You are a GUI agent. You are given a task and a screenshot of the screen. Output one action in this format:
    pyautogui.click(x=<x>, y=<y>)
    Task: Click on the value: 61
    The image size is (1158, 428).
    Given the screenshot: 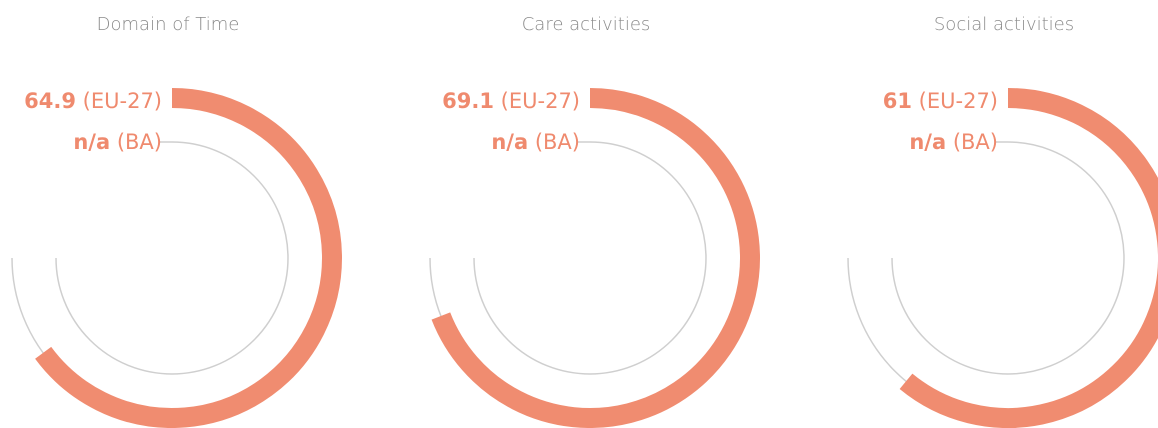 What is the action you would take?
    pyautogui.click(x=897, y=101)
    